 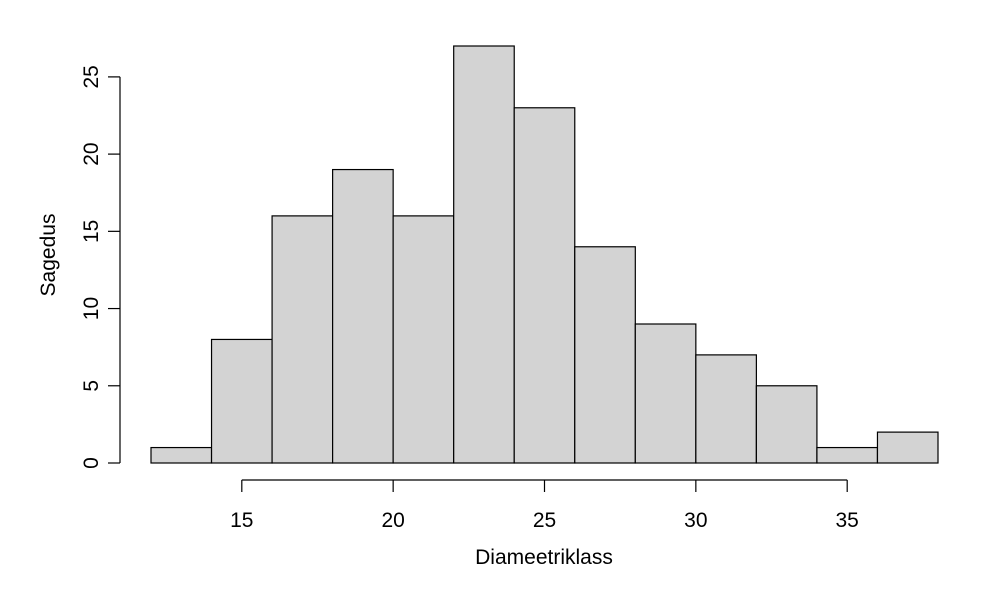 I want to click on x-axis-title: Diameetriklass, so click(x=544, y=557).